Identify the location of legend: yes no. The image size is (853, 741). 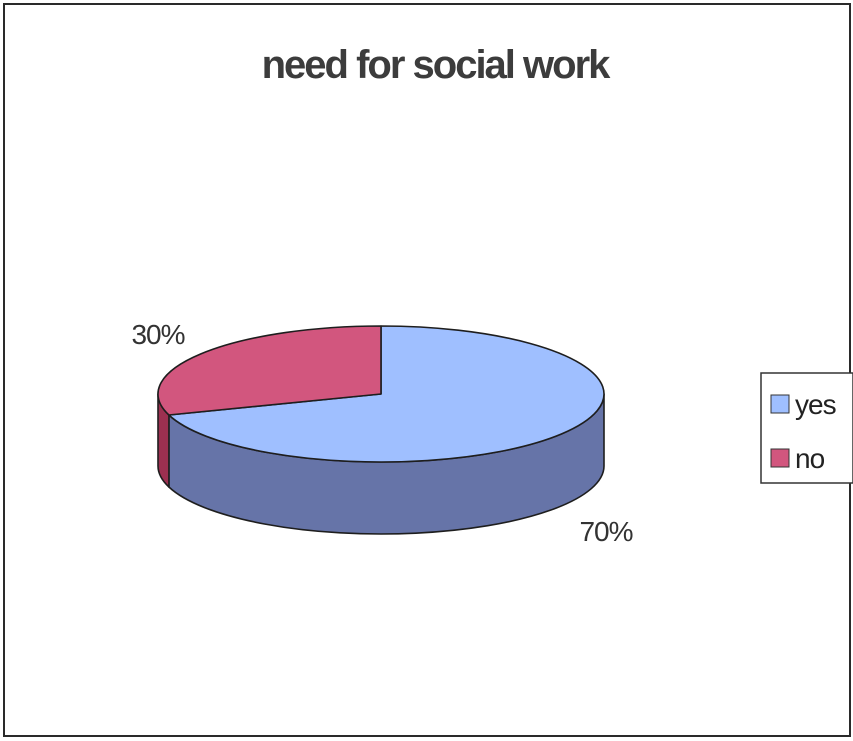
(806, 428).